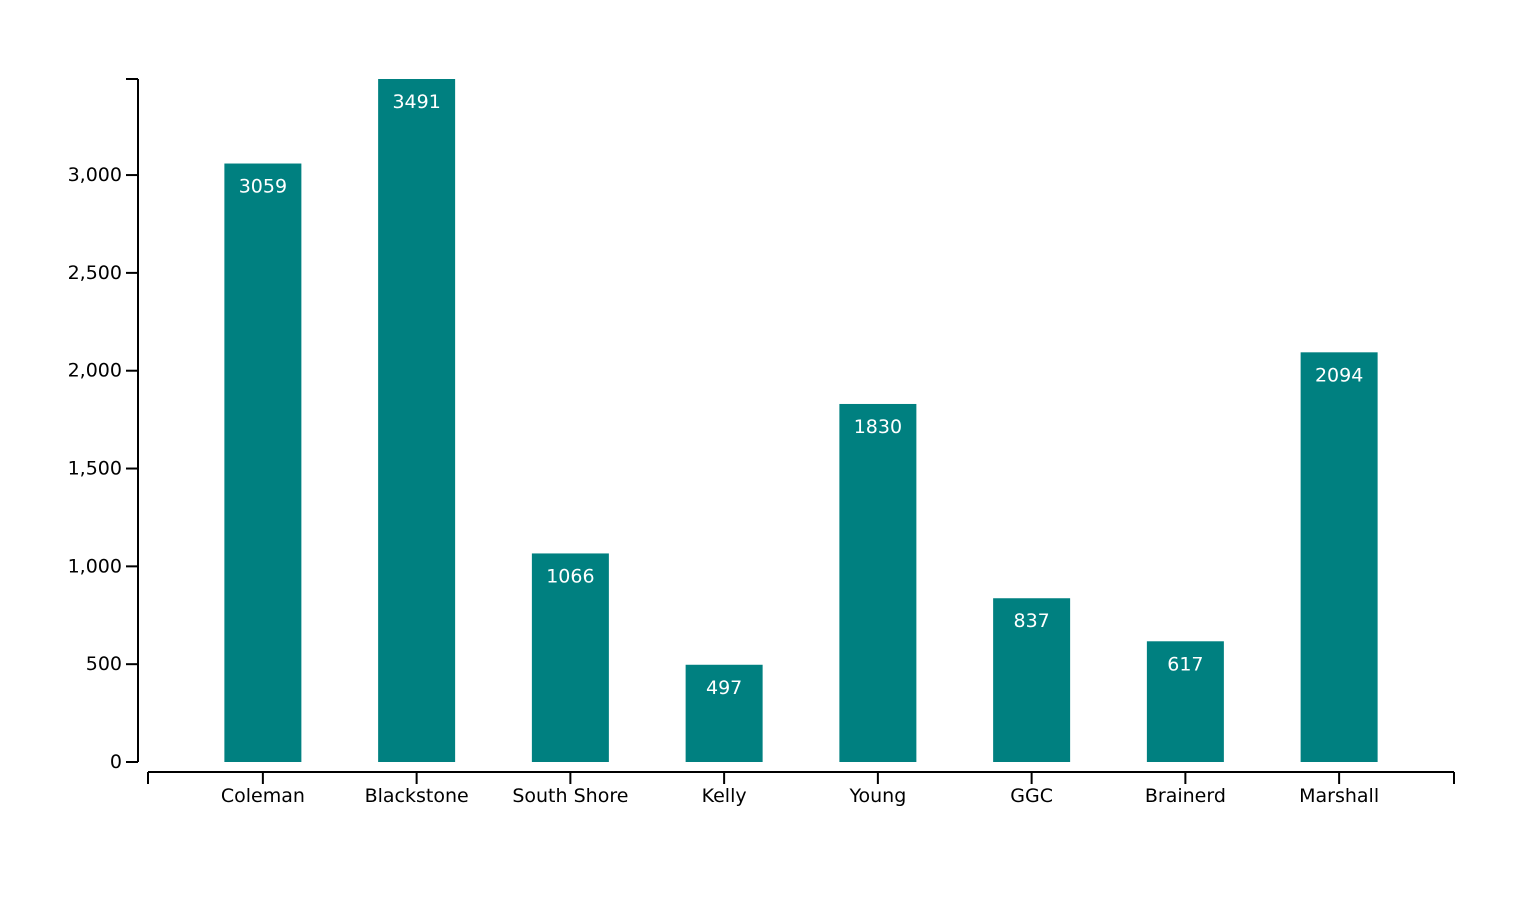  What do you see at coordinates (95, 273) in the screenshot?
I see `y-tick-label: 2,500` at bounding box center [95, 273].